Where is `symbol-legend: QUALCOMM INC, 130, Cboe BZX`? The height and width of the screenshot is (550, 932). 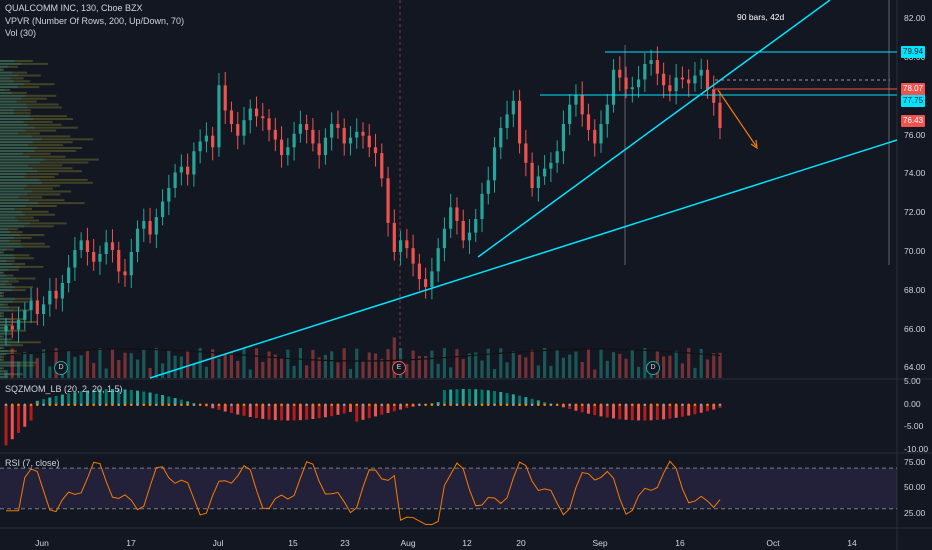 symbol-legend: QUALCOMM INC, 130, Cboe BZX is located at coordinates (74, 8).